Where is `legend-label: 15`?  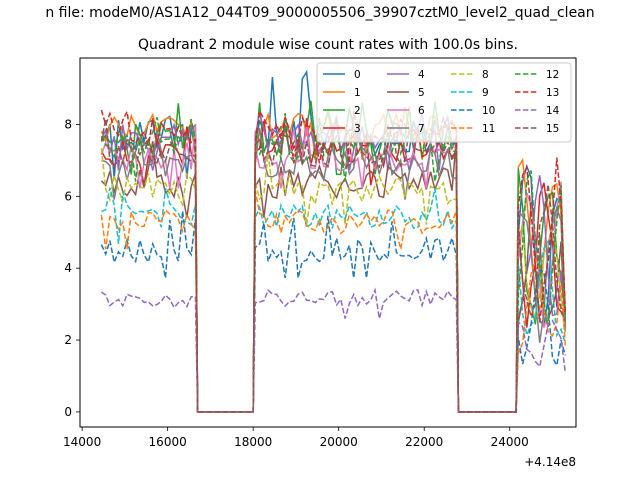 legend-label: 15 is located at coordinates (552, 129).